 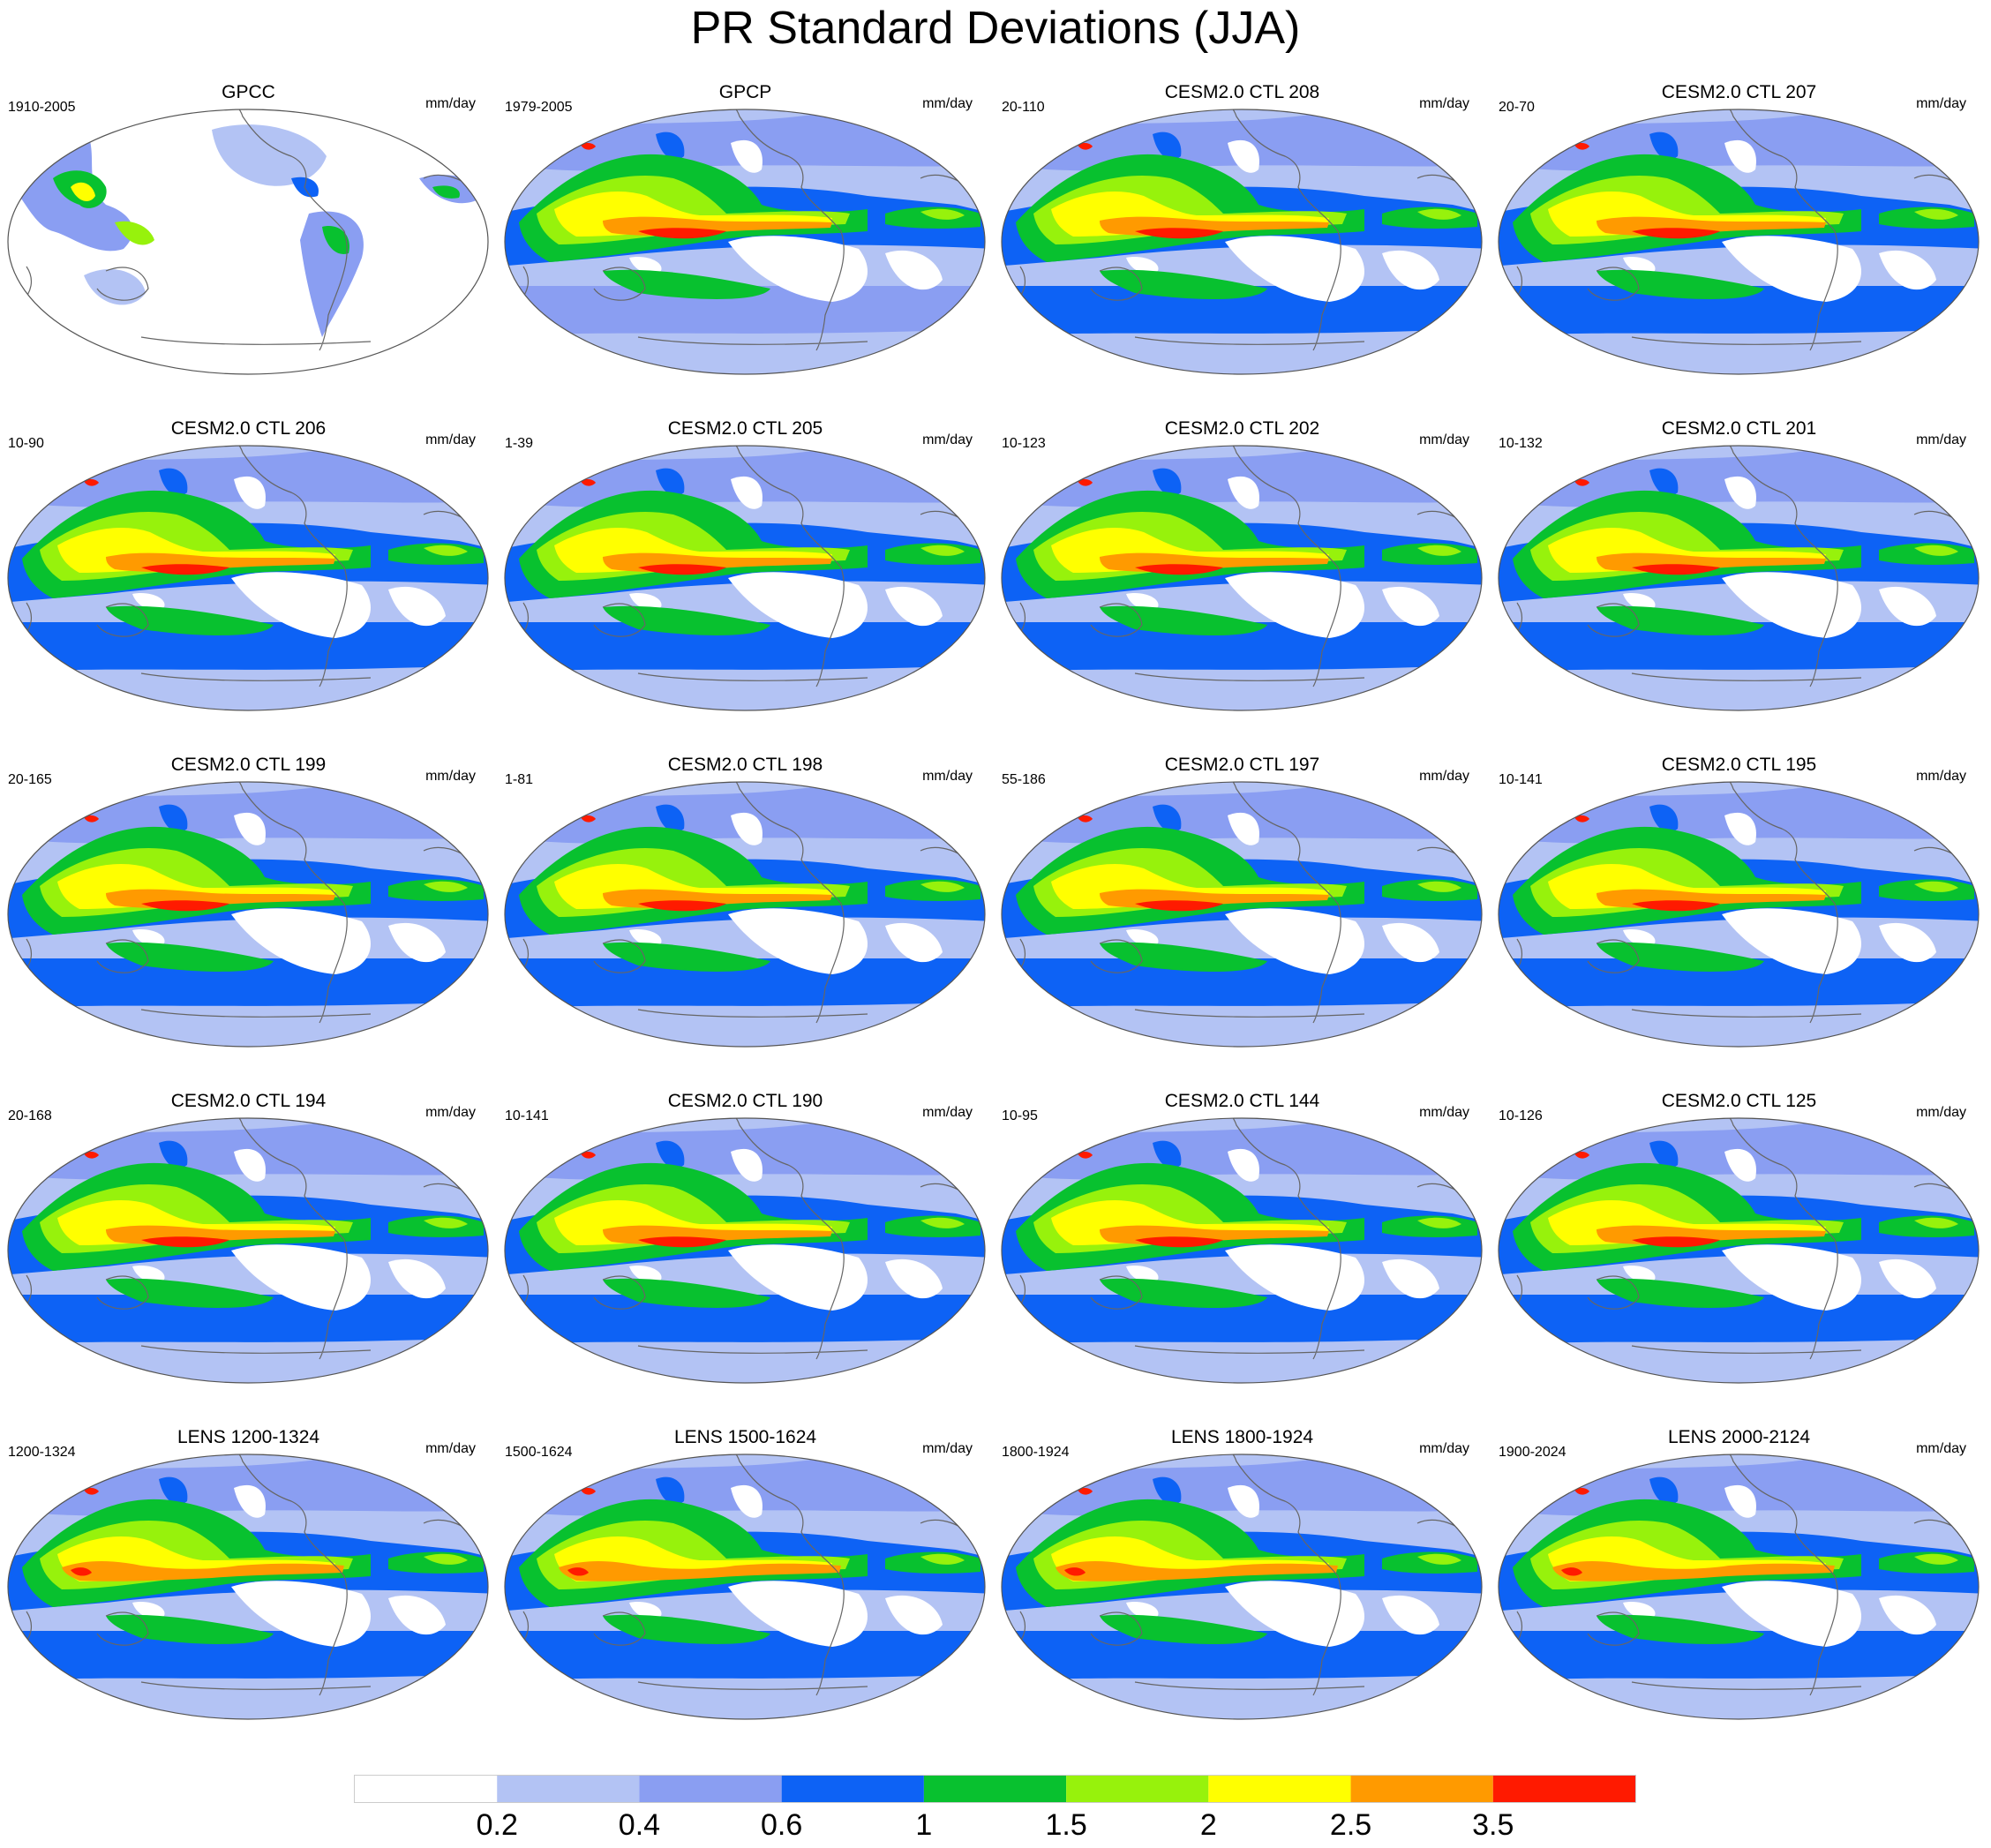 I want to click on panel-title: CESM2.0 CTL 198, so click(x=745, y=765).